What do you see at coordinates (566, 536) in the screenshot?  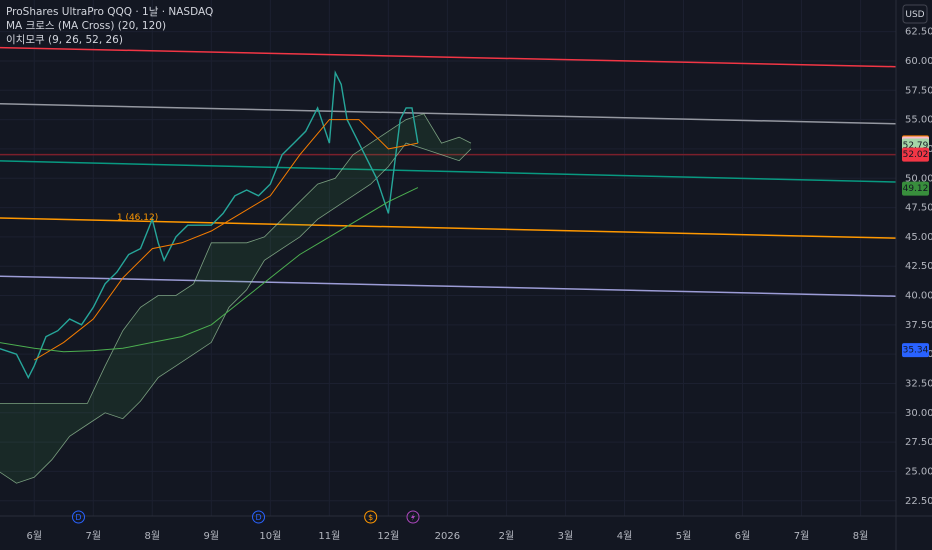 I see `x-tick-label: 3월` at bounding box center [566, 536].